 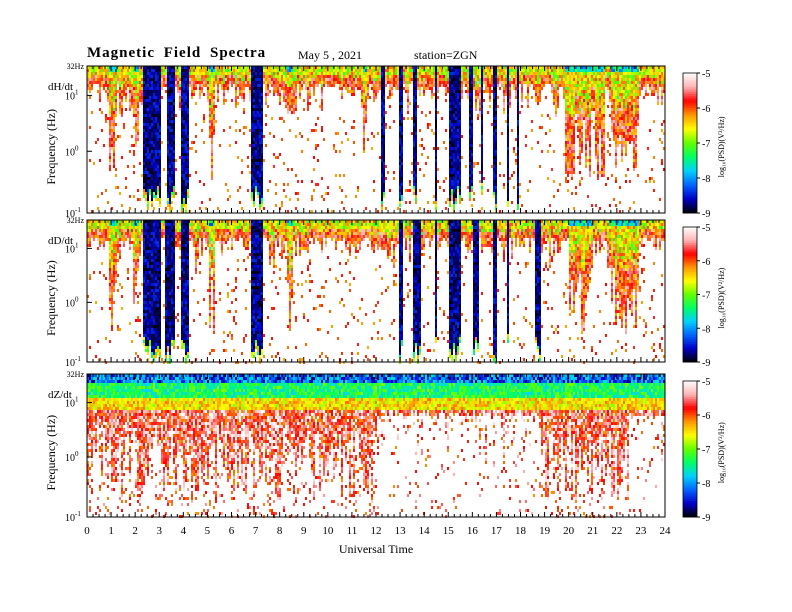 I want to click on x-tick-label: 8, so click(x=280, y=531).